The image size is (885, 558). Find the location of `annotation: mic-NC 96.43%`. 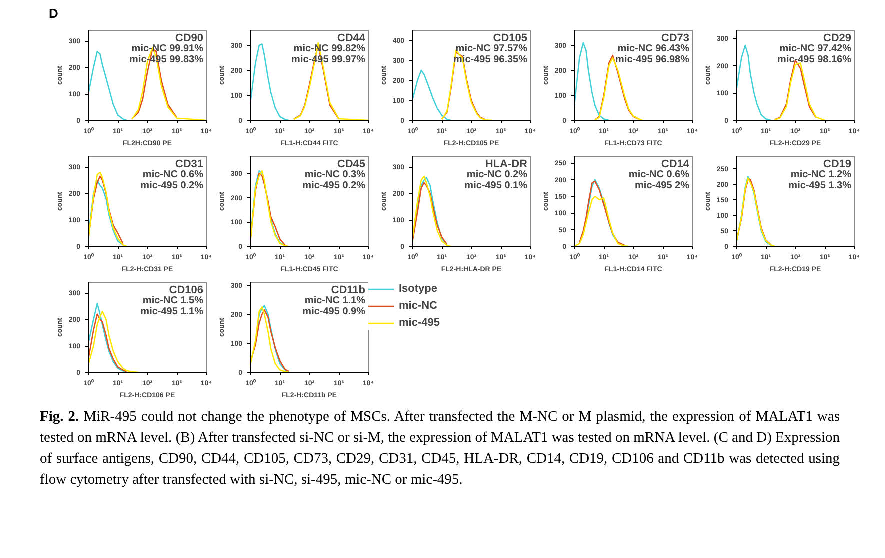

annotation: mic-NC 96.43% is located at coordinates (654, 49).